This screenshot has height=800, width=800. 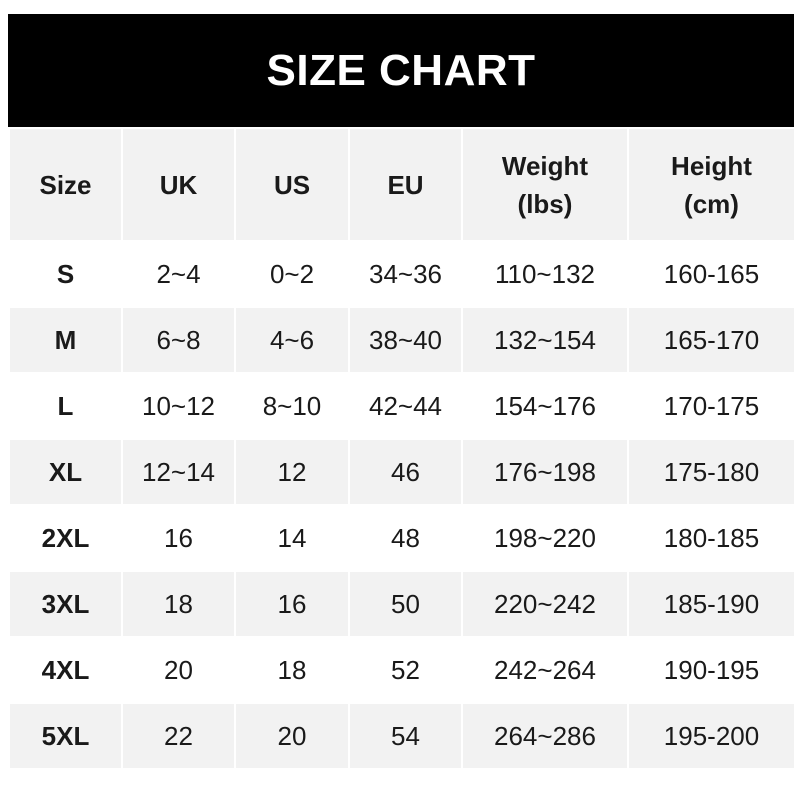 I want to click on cell-height: 185-190, so click(x=711, y=604).